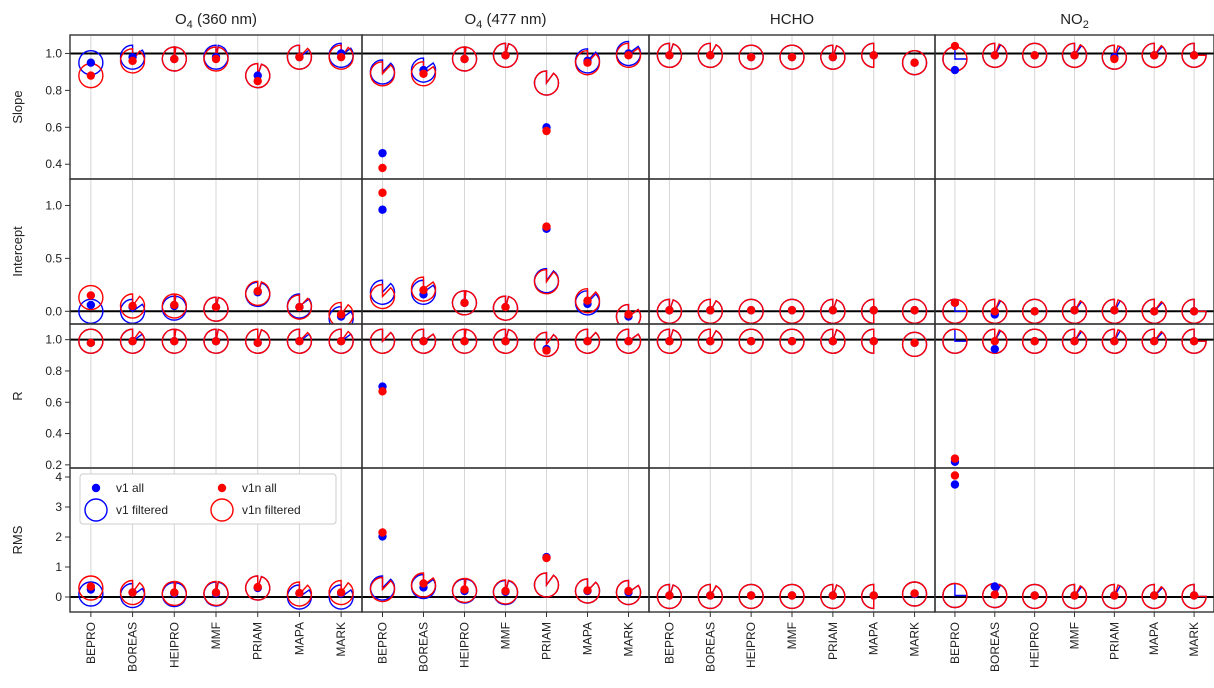 The image size is (1214, 688). Describe the element at coordinates (1074, 21) in the screenshot. I see `column-title: NO2` at that location.